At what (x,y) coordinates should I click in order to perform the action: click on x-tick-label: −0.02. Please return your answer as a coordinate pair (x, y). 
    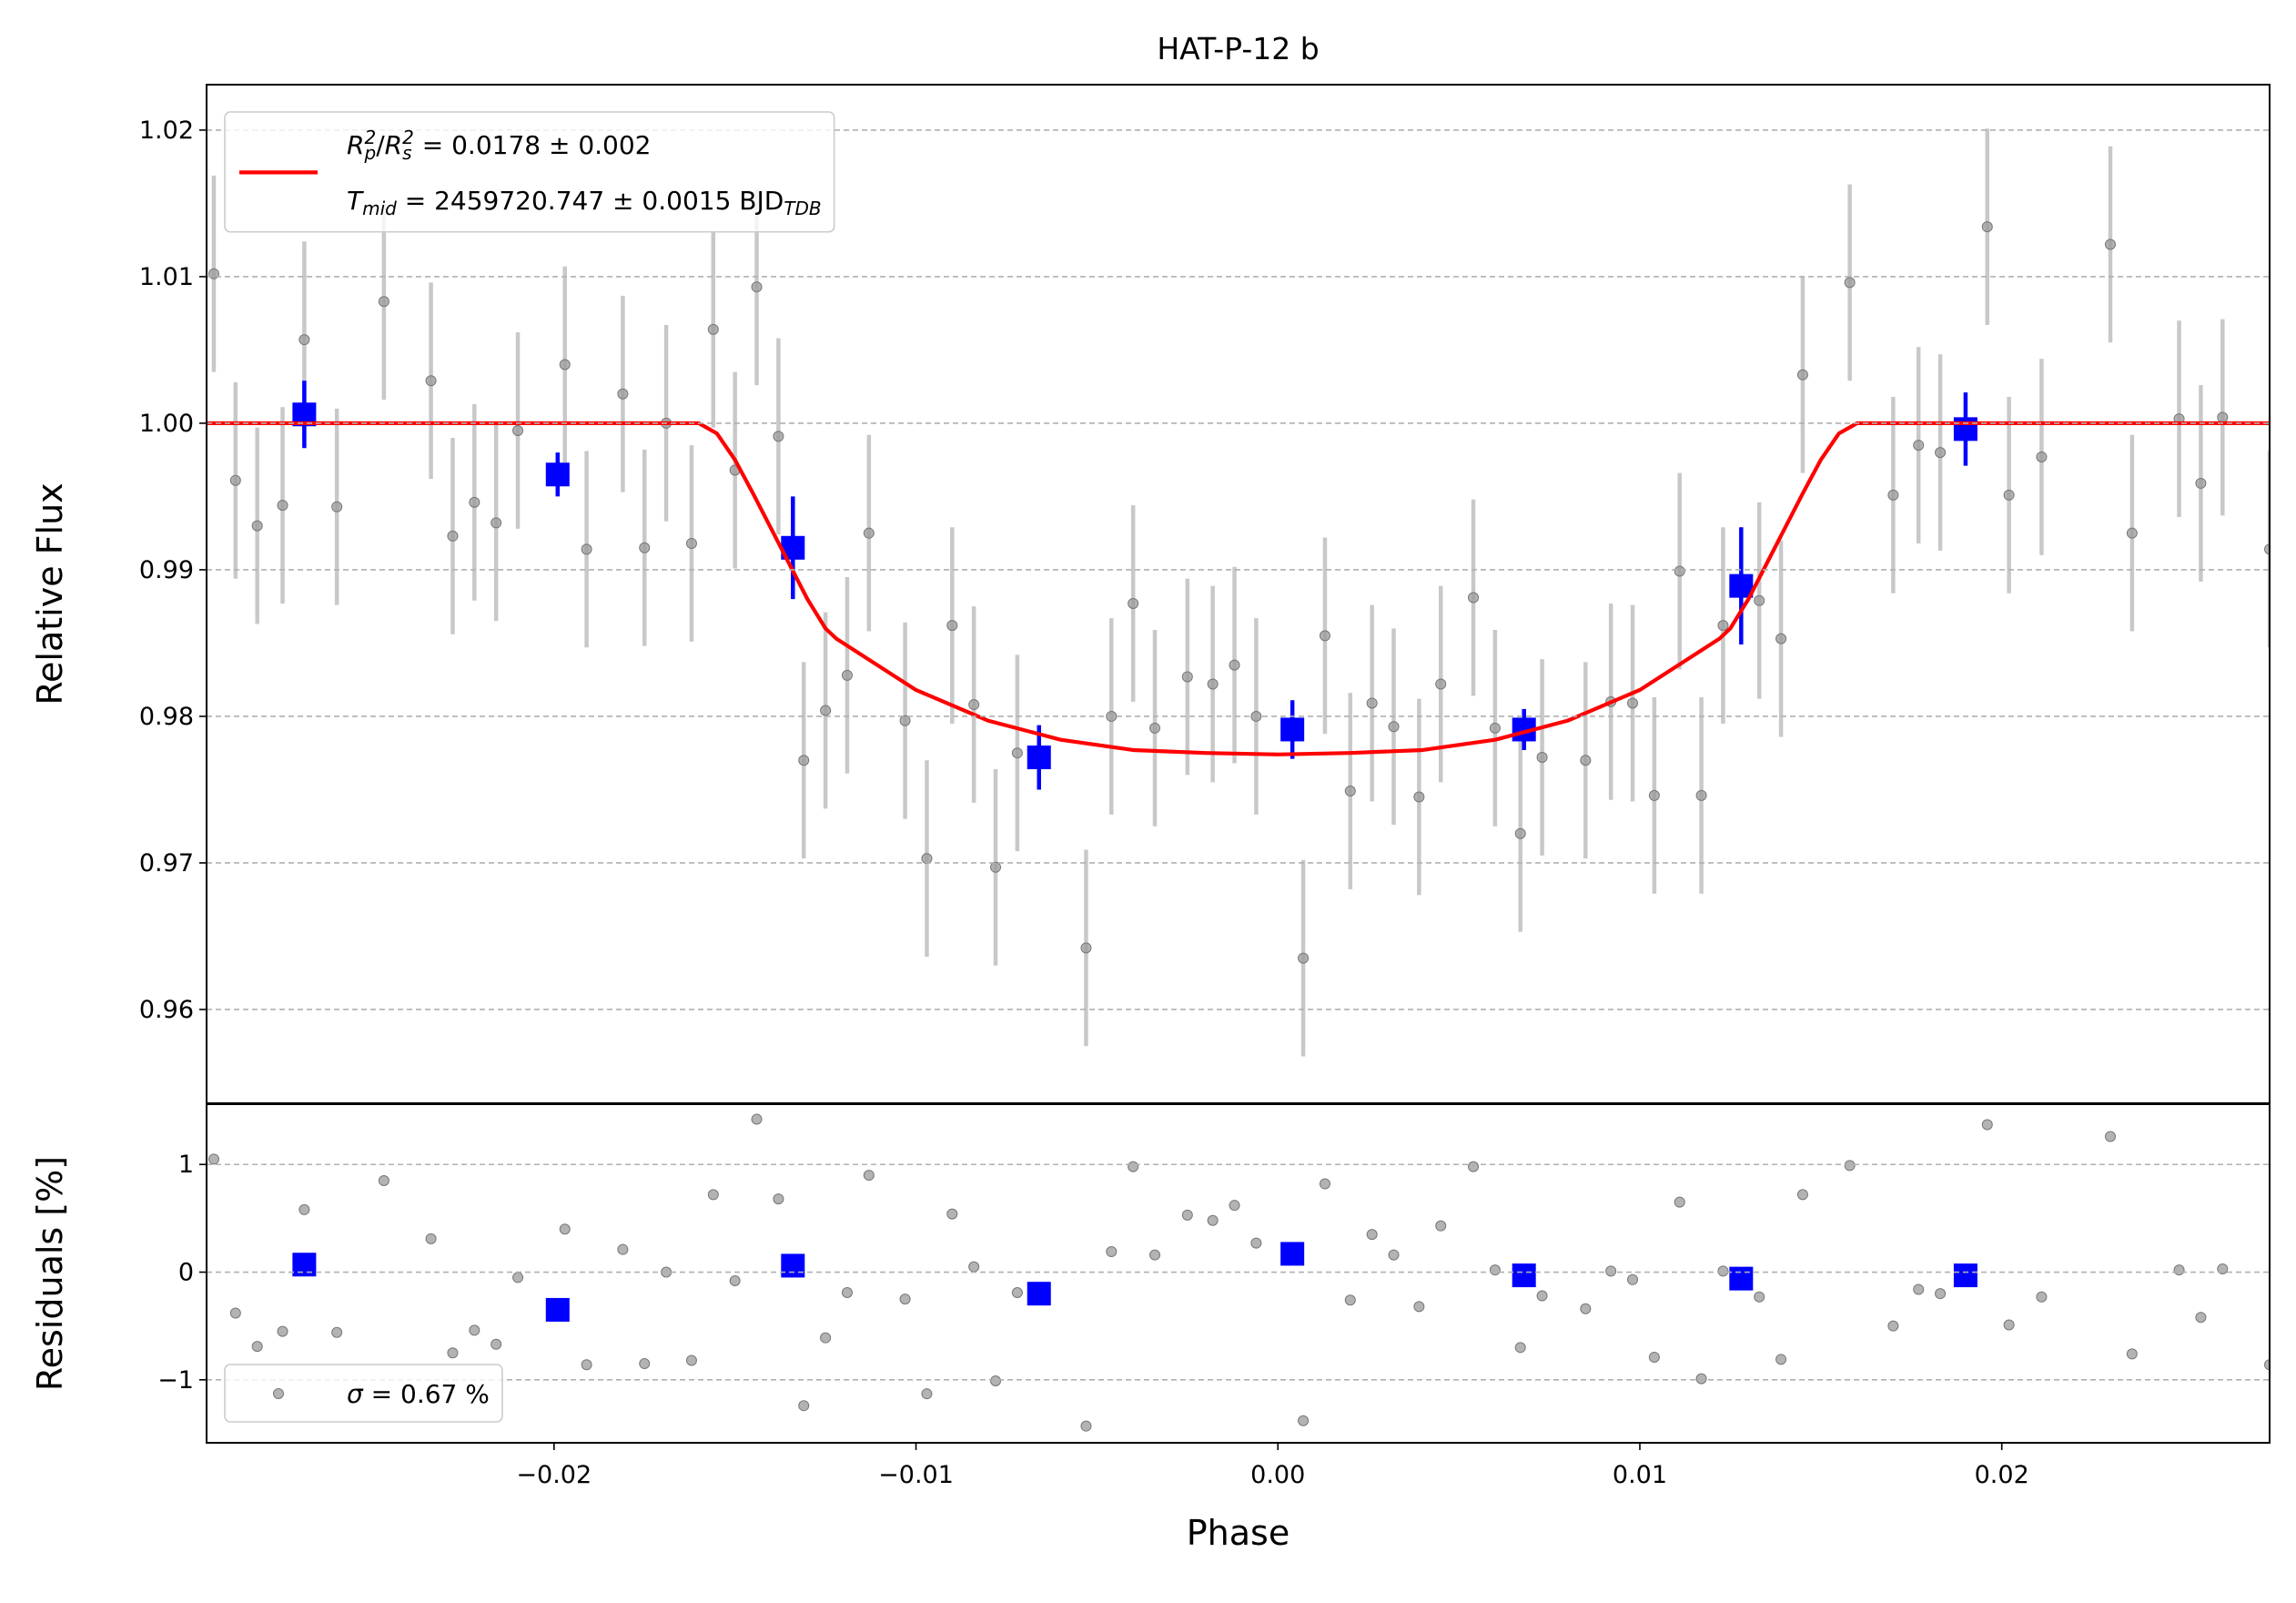
    Looking at the image, I should click on (554, 1475).